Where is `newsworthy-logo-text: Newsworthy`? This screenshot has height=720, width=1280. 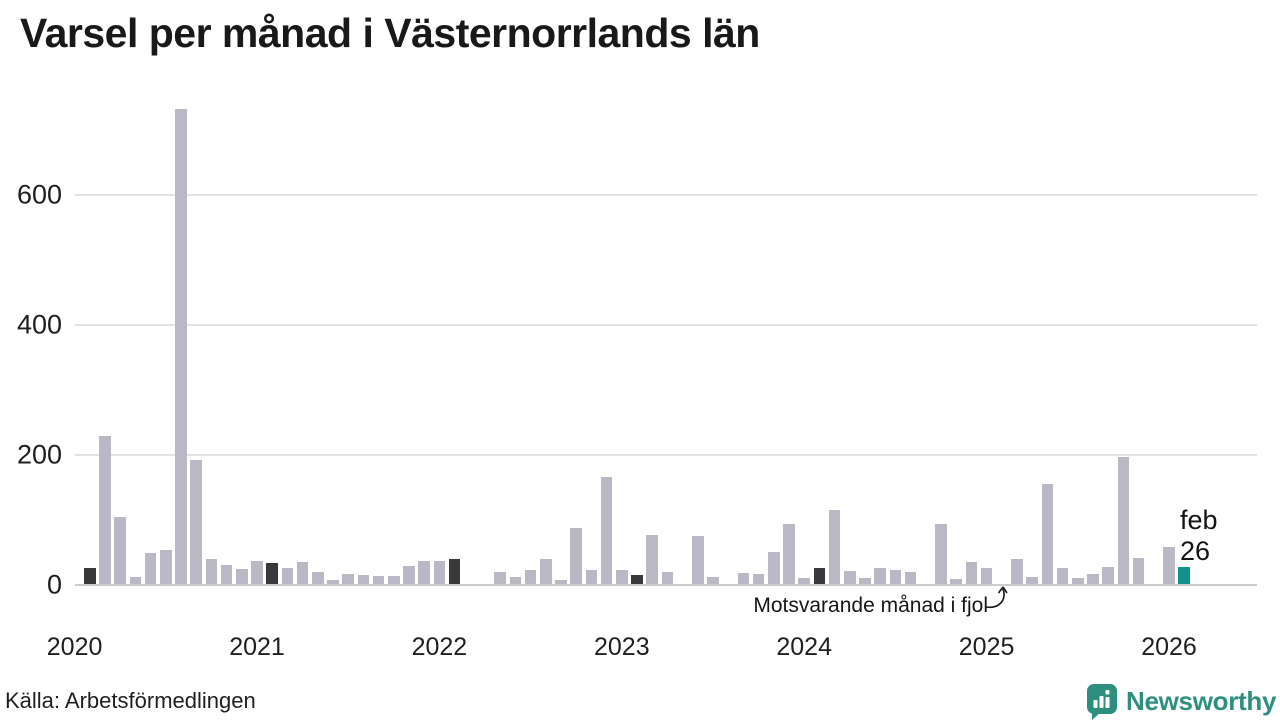 newsworthy-logo-text: Newsworthy is located at coordinates (1201, 701).